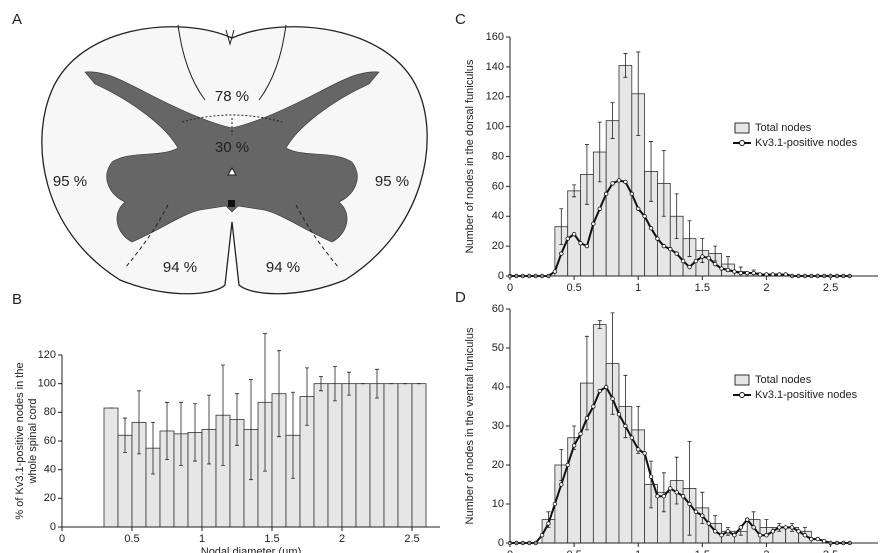  What do you see at coordinates (498, 426) in the screenshot?
I see `y-tick-label: 30` at bounding box center [498, 426].